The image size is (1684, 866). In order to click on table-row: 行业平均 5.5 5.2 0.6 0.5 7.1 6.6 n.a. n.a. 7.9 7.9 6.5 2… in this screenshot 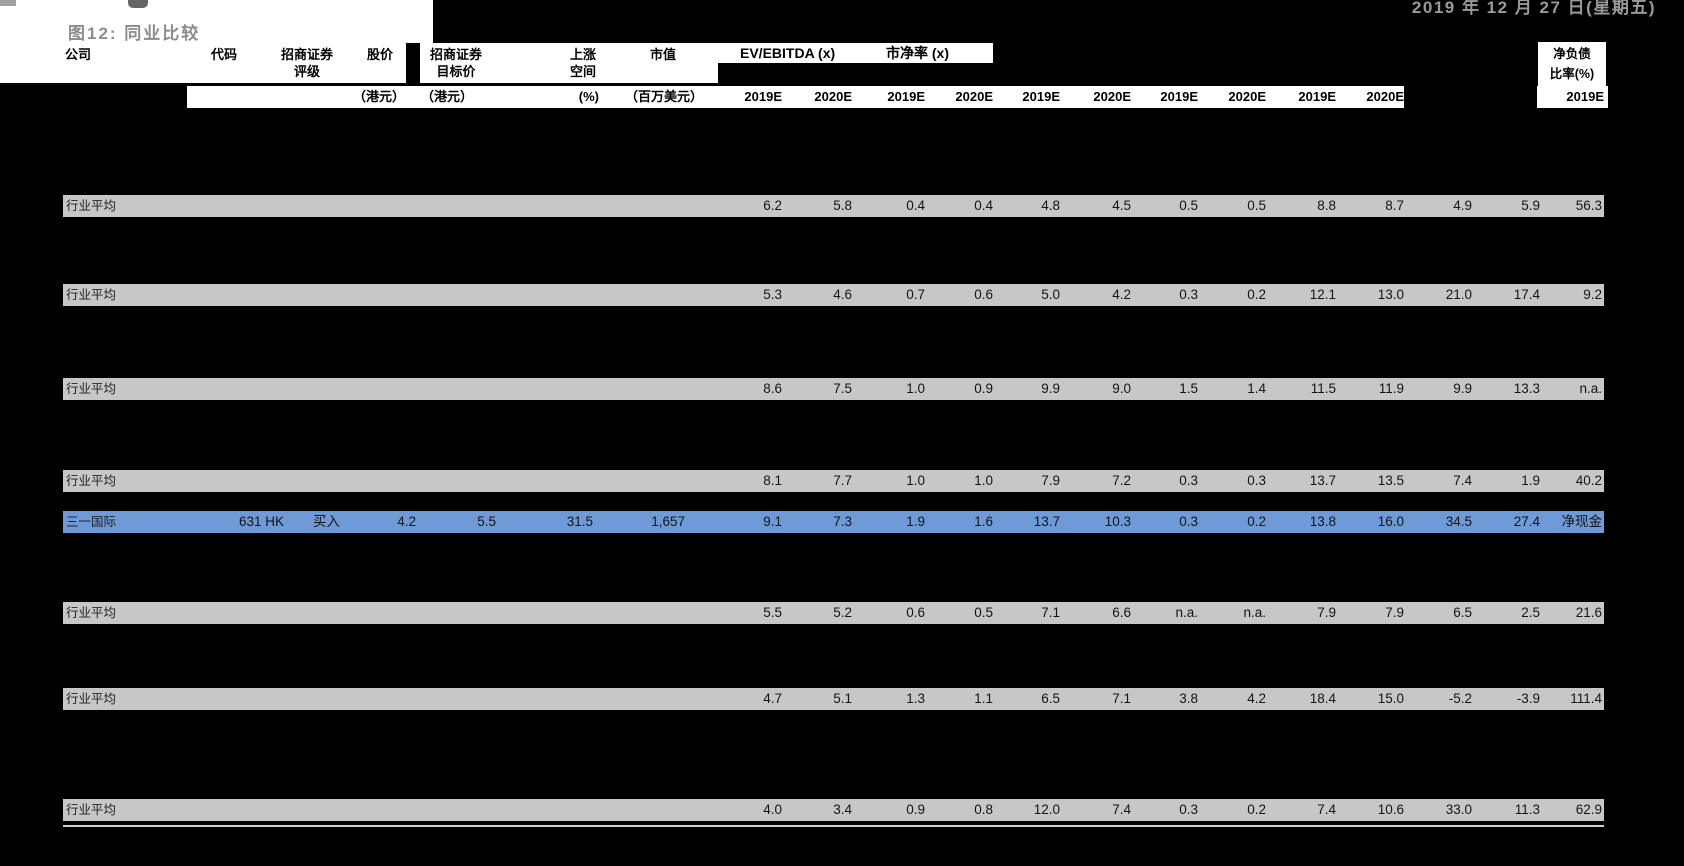, I will do `click(833, 613)`.